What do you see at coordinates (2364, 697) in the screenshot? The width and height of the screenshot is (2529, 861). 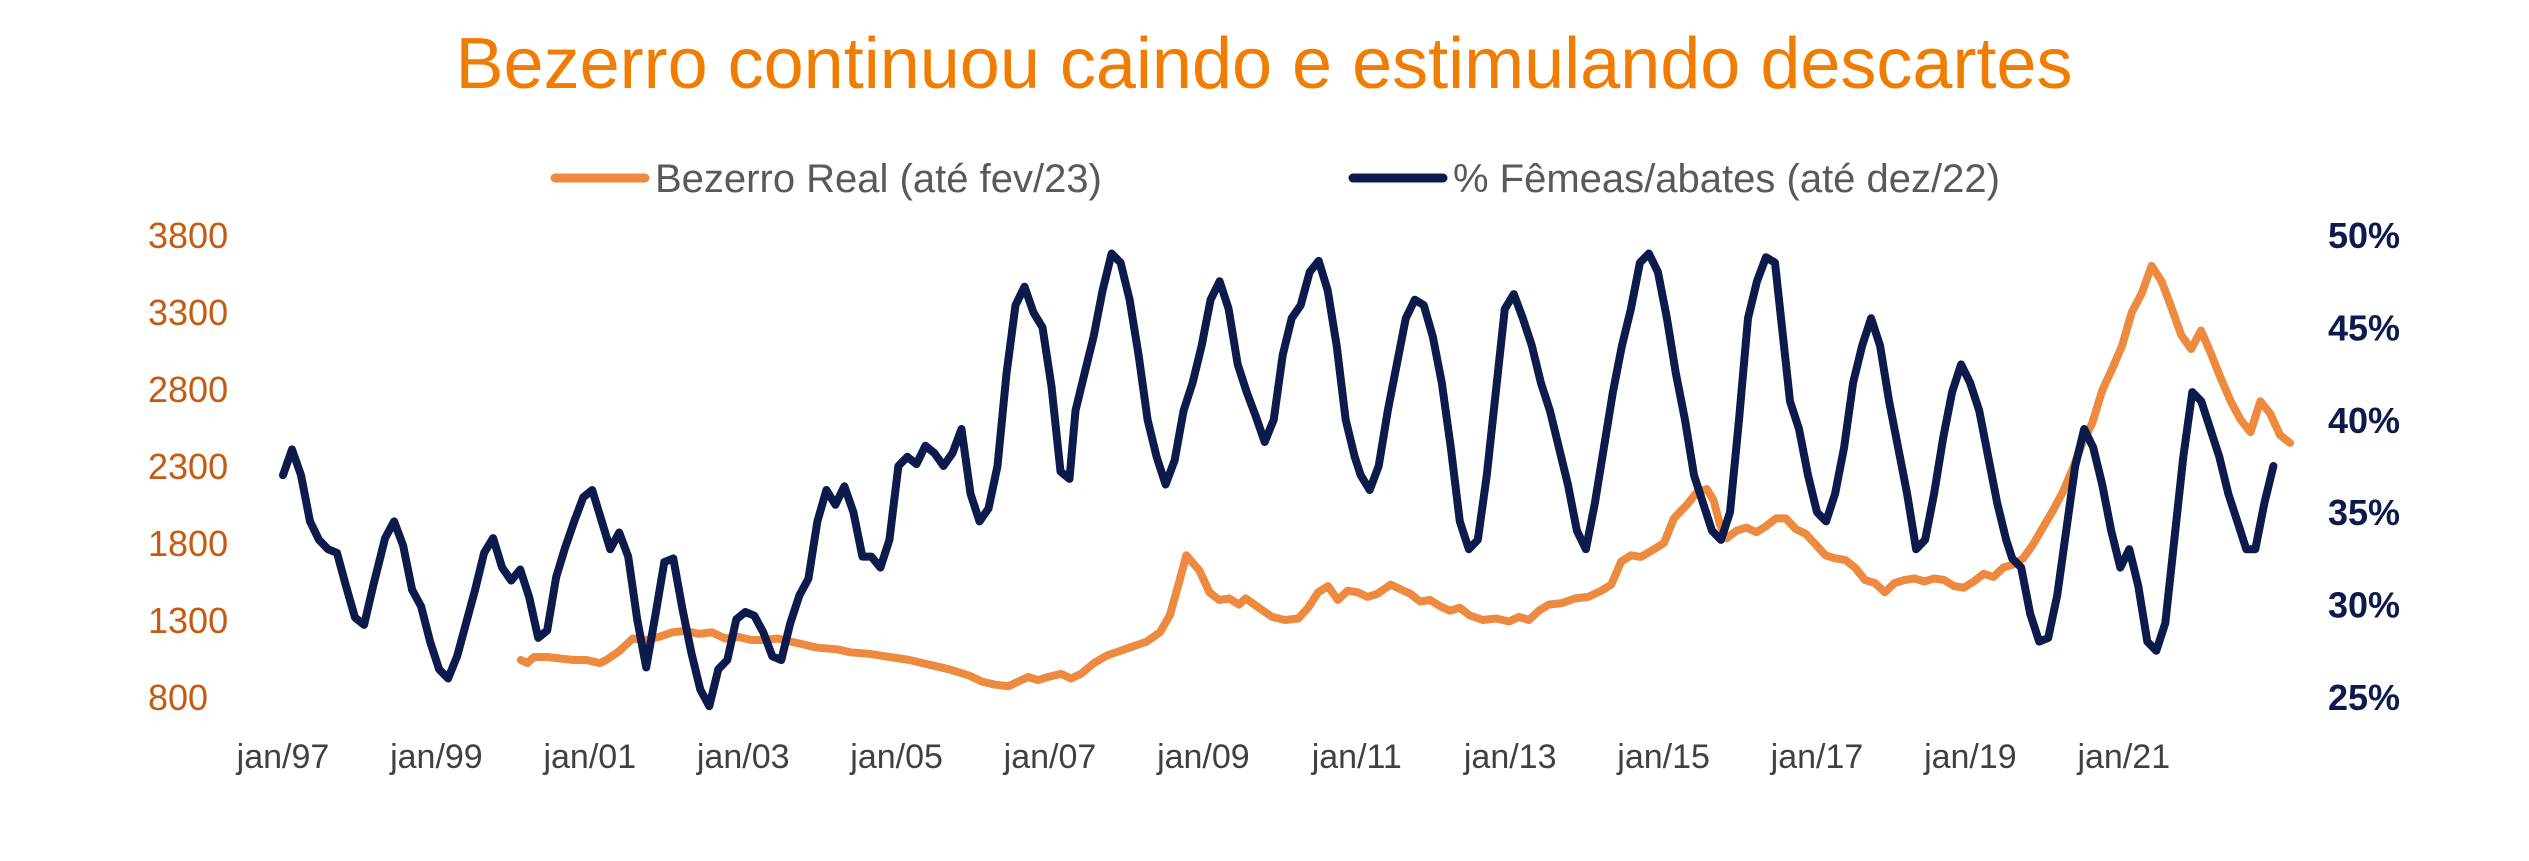 I see `y-right-tick-label: 25%` at bounding box center [2364, 697].